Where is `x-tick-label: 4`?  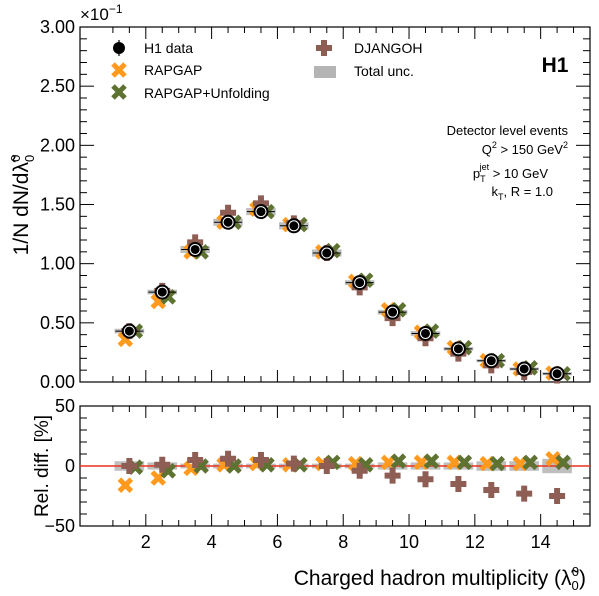
x-tick-label: 4 is located at coordinates (212, 542).